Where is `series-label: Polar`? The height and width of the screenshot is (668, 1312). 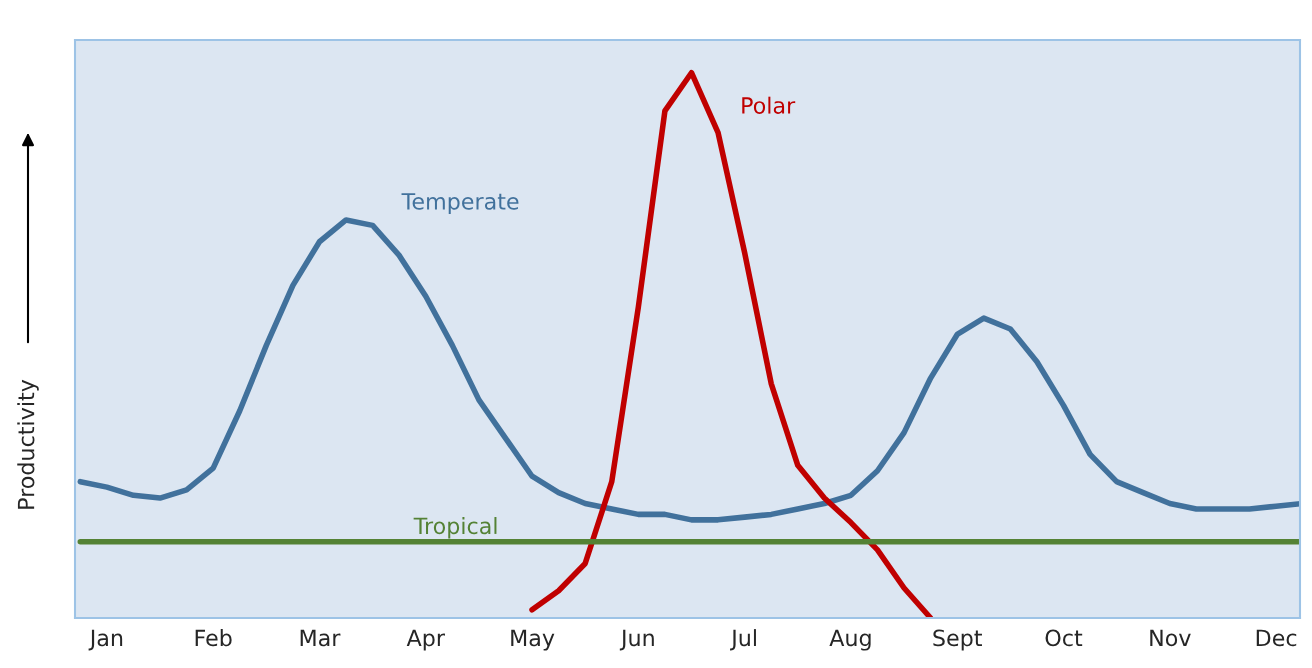
series-label: Polar is located at coordinates (769, 105).